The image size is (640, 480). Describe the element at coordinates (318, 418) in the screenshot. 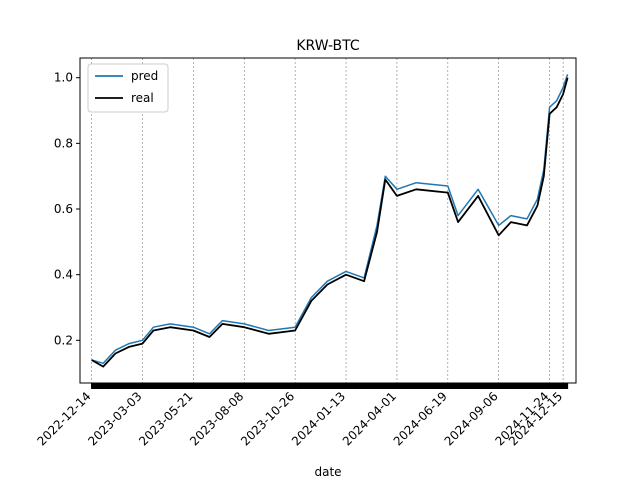

I see `x-tick-label: 2024-01-13` at that location.